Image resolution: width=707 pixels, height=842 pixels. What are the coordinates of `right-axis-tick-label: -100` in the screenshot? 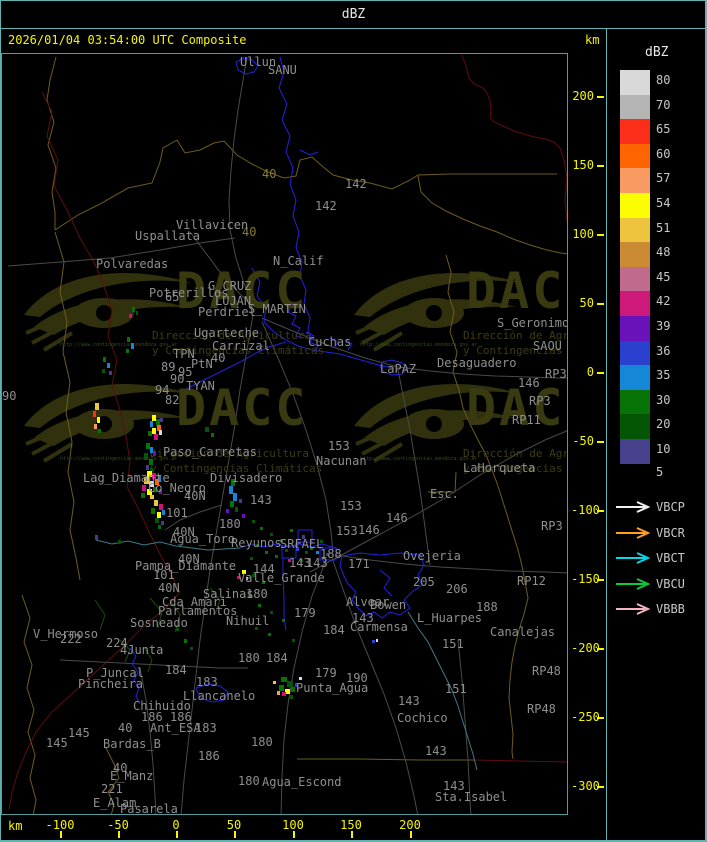 It's located at (585, 510).